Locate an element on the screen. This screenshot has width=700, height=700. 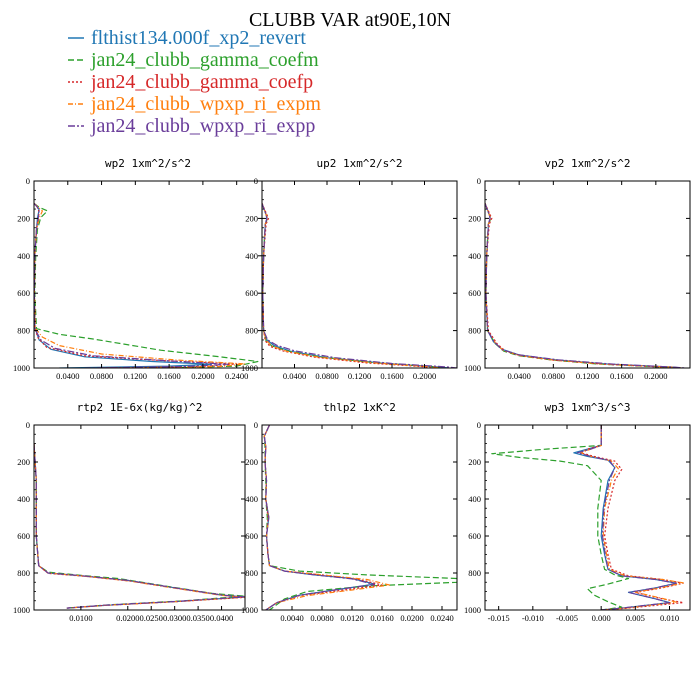
legend-entry: jan24_clubb_wpxp_ri_expp is located at coordinates (191, 126).